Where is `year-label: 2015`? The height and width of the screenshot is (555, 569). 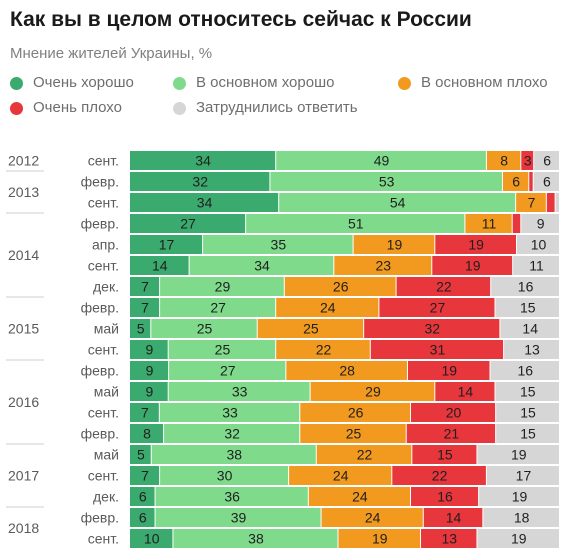 year-label: 2015 is located at coordinates (23, 329).